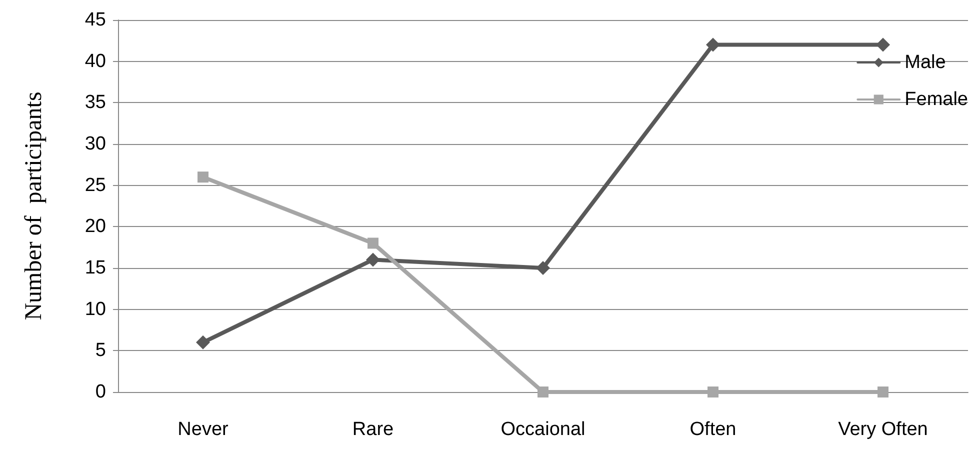 Image resolution: width=975 pixels, height=455 pixels. I want to click on x-tick-label: Very Often, so click(883, 429).